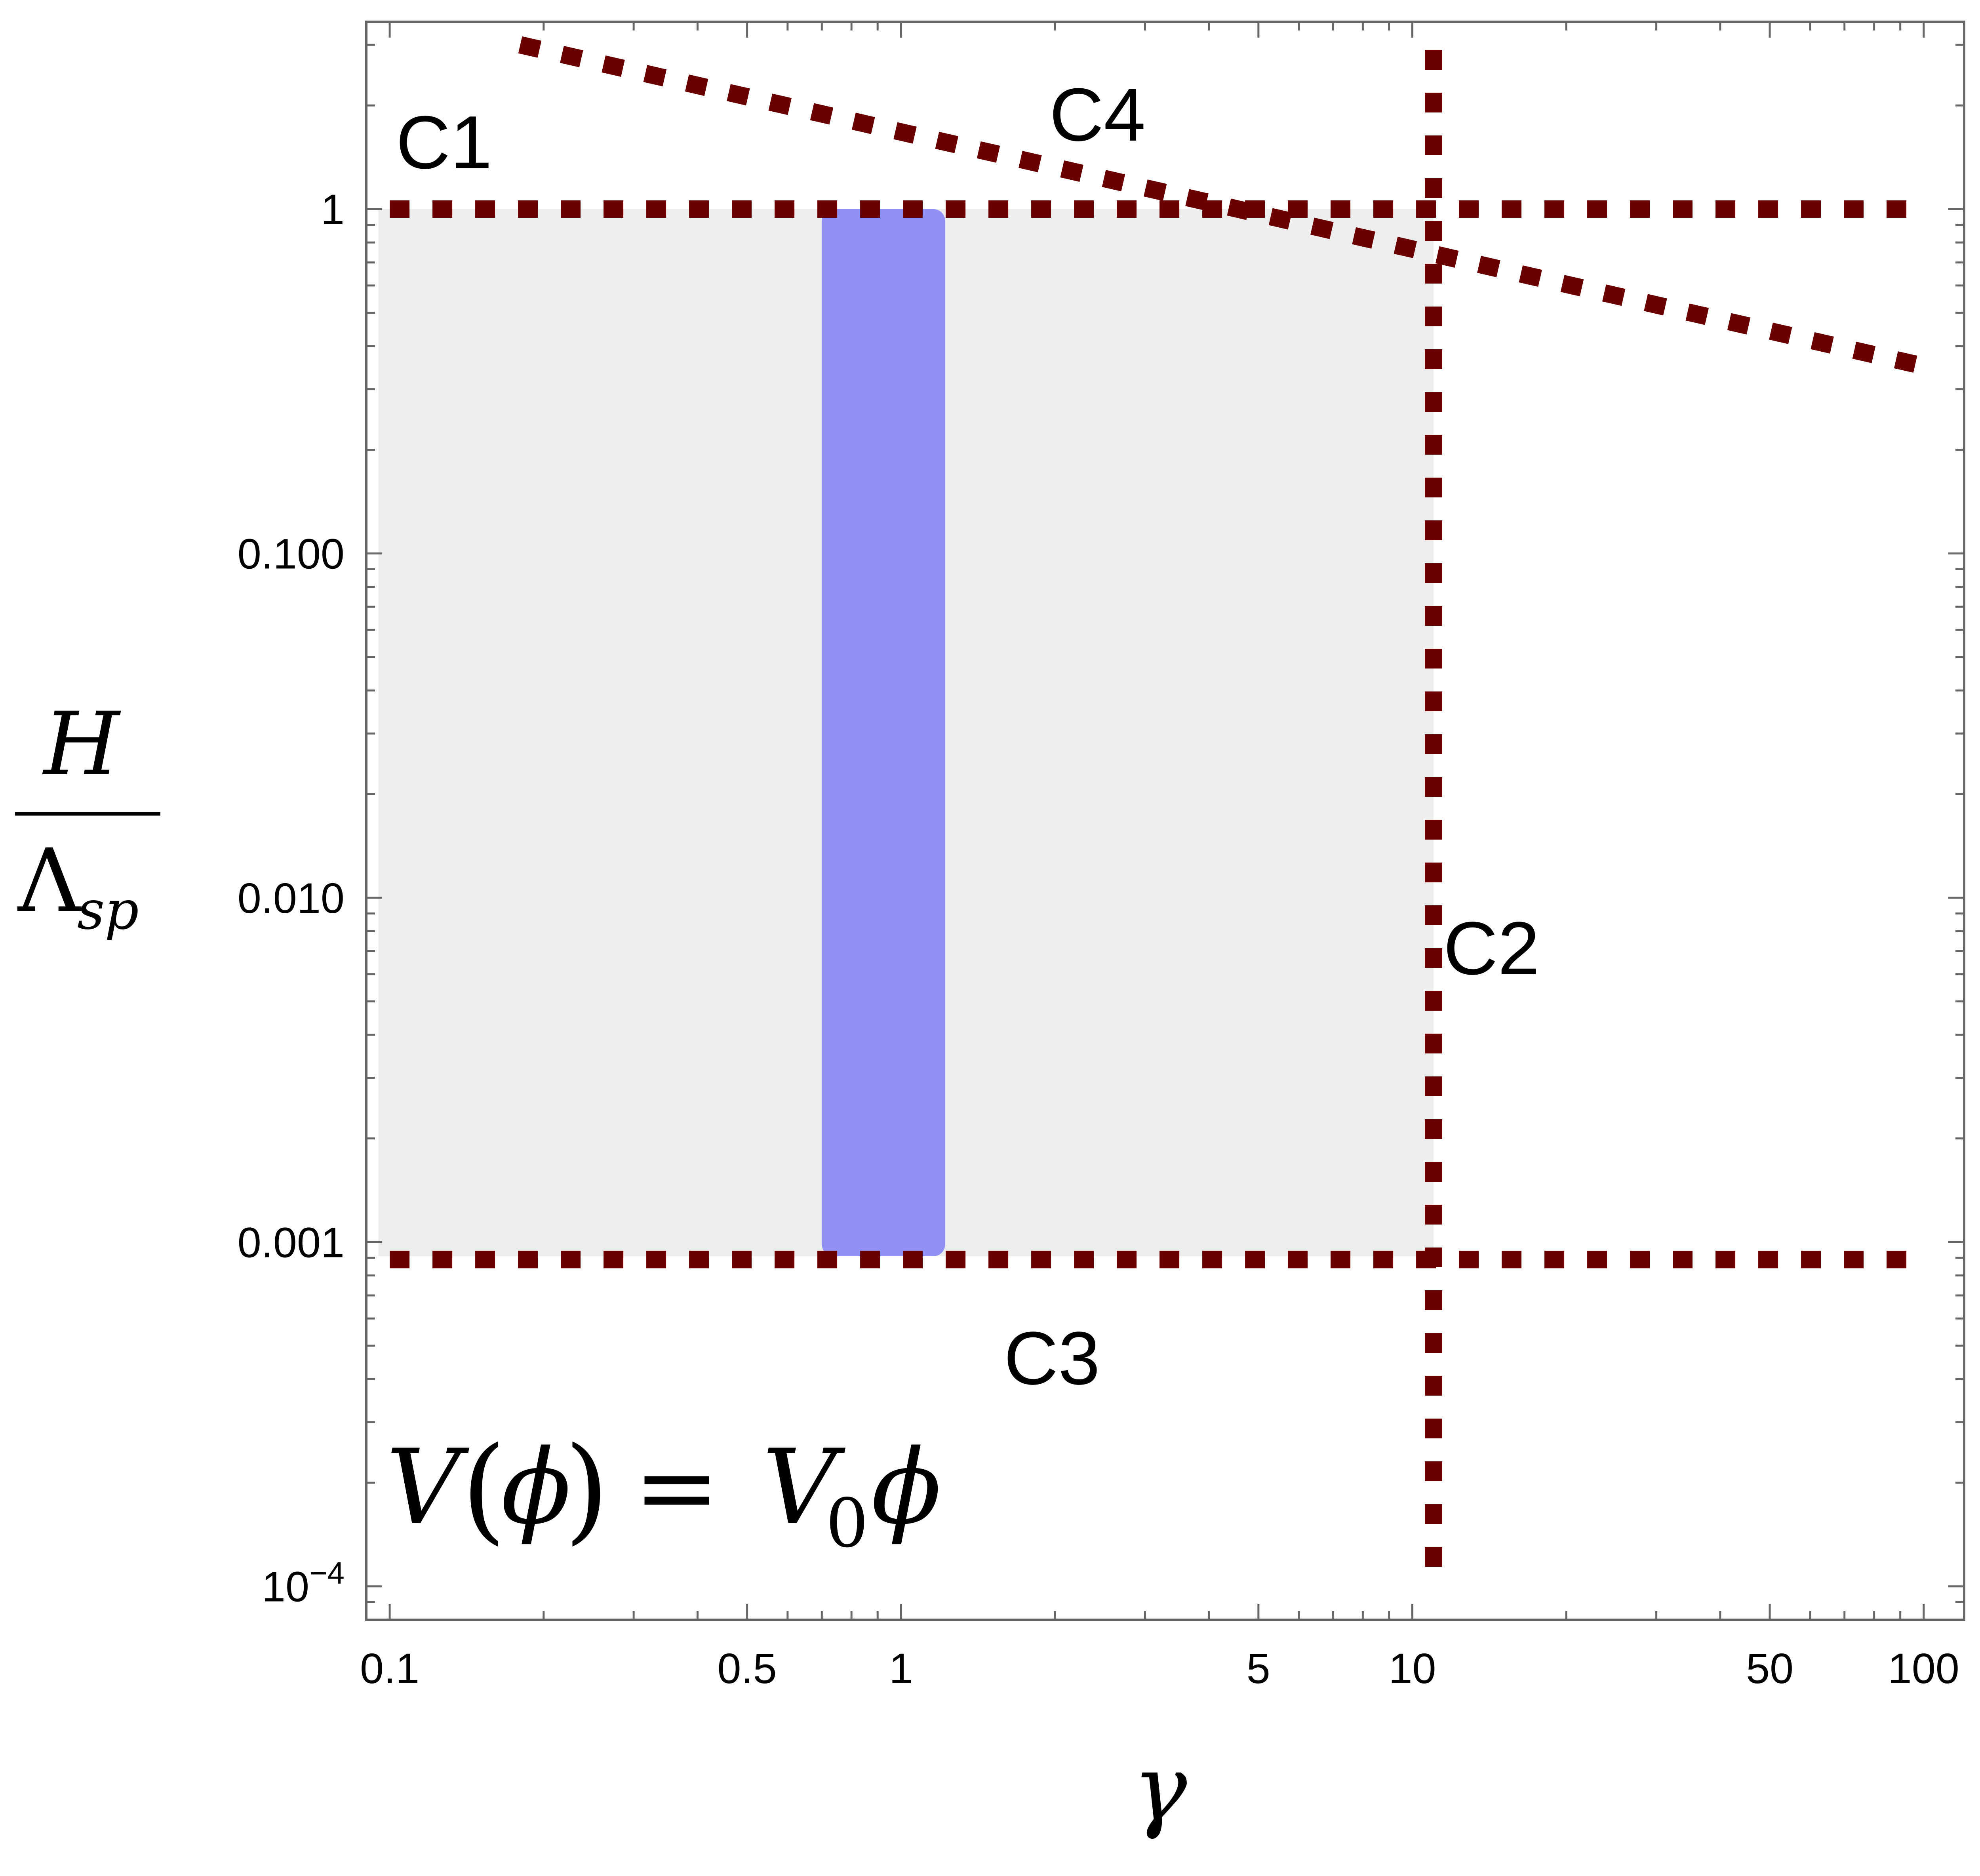 This screenshot has height=1876, width=1980. What do you see at coordinates (333, 209) in the screenshot?
I see `y-tick-label: 1` at bounding box center [333, 209].